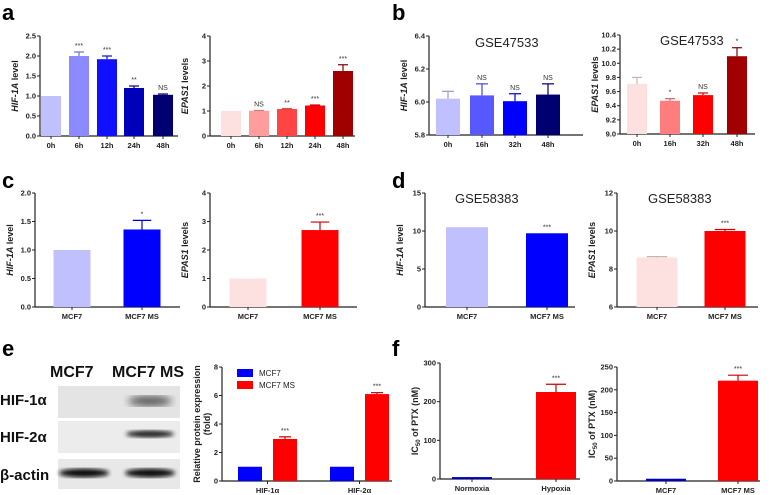  I want to click on significance-label: *, so click(142, 214).